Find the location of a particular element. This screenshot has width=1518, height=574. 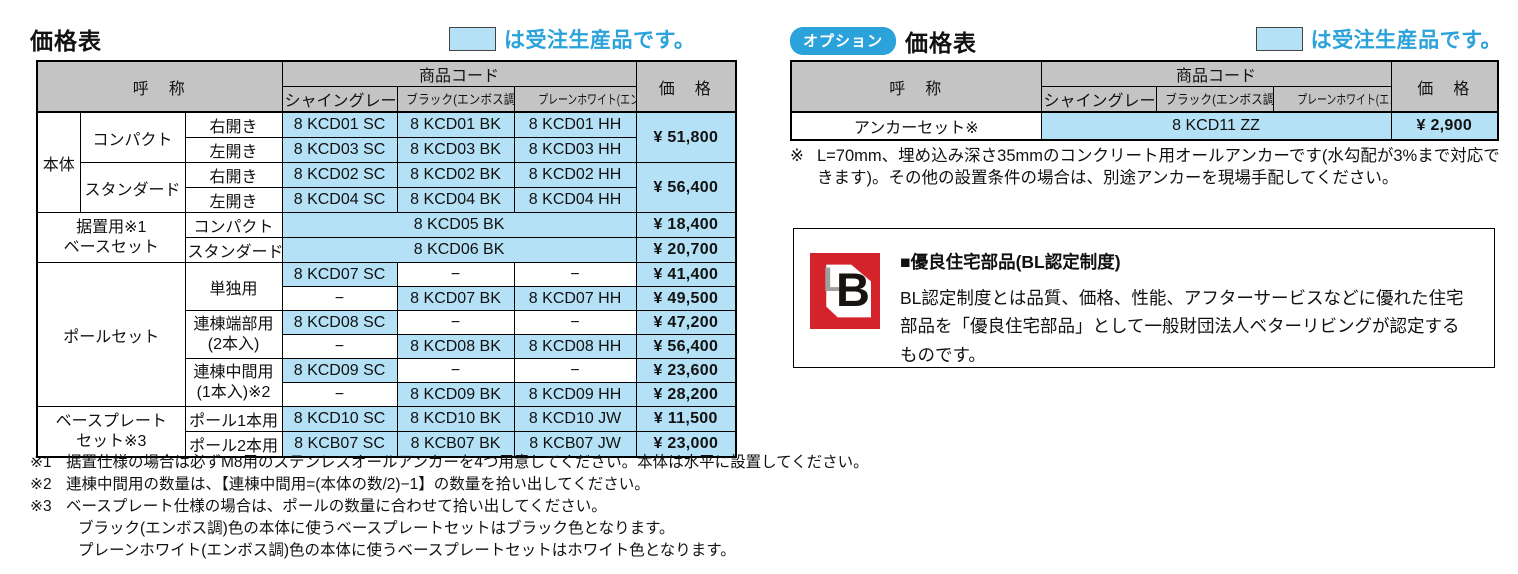

code-cell: 8 KCD04 SC is located at coordinates (339, 200).